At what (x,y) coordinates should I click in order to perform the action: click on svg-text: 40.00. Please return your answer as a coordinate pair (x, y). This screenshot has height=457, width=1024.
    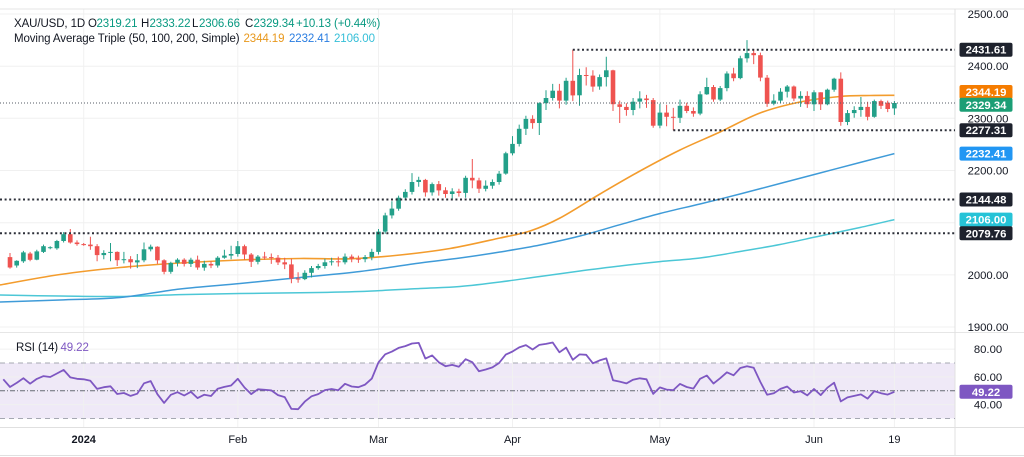
    Looking at the image, I should click on (988, 406).